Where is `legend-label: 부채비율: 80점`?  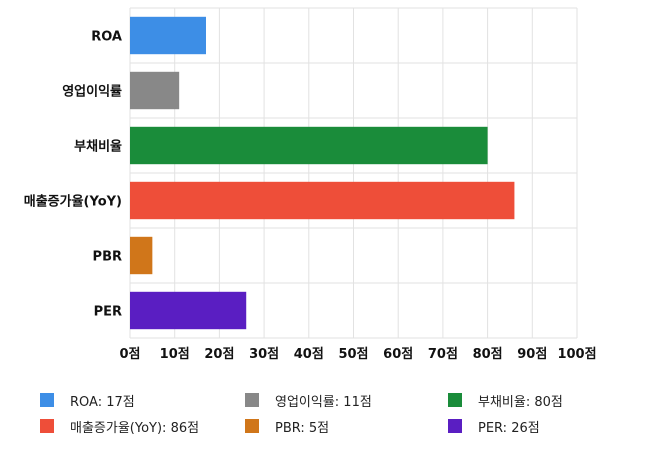 legend-label: 부채비율: 80점 is located at coordinates (520, 402).